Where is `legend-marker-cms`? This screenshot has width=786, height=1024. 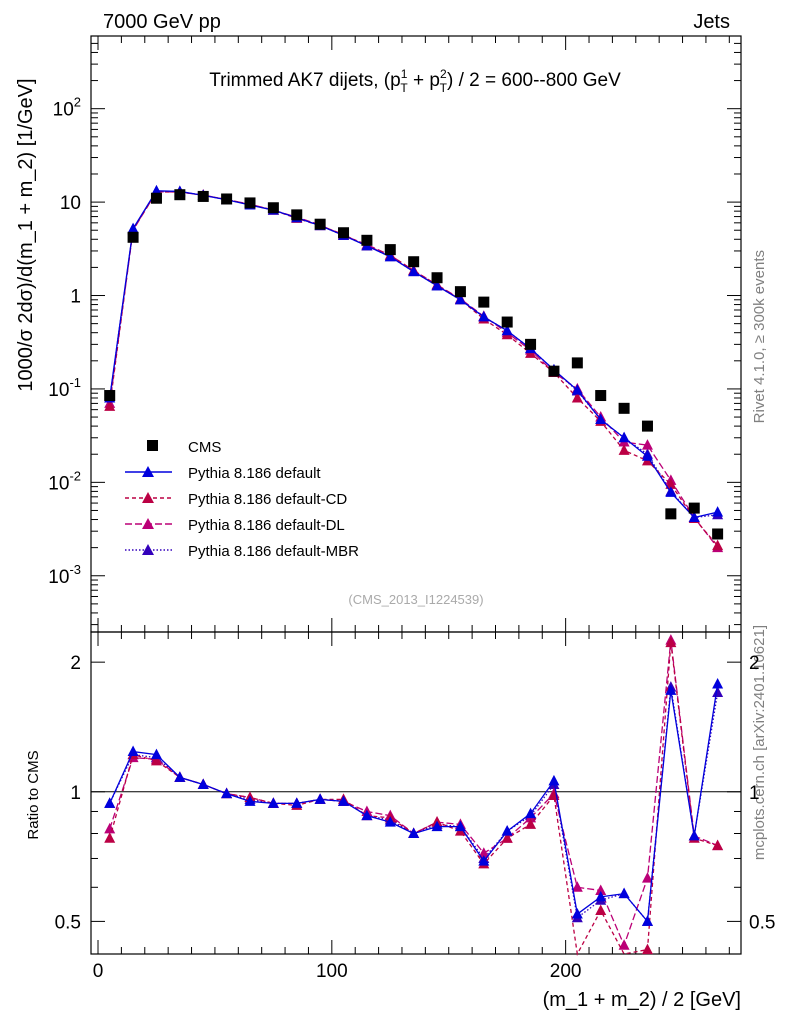
legend-marker-cms is located at coordinates (152, 445).